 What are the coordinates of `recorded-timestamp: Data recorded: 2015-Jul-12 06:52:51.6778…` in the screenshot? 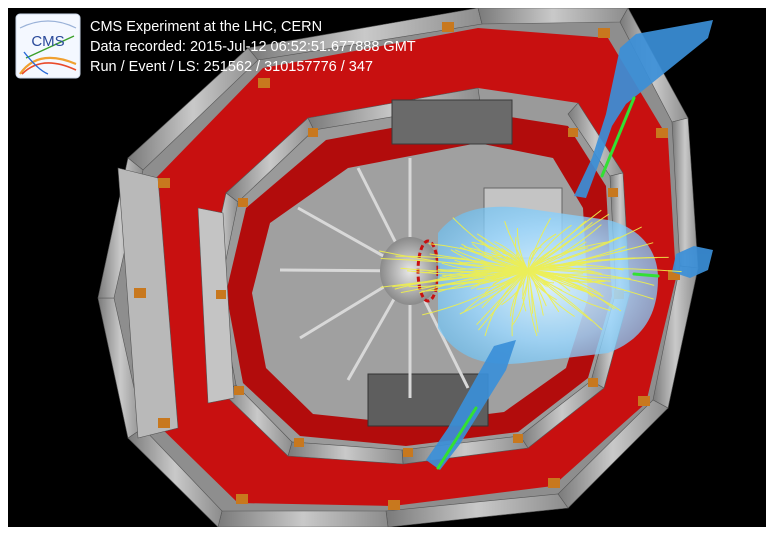 It's located at (253, 47).